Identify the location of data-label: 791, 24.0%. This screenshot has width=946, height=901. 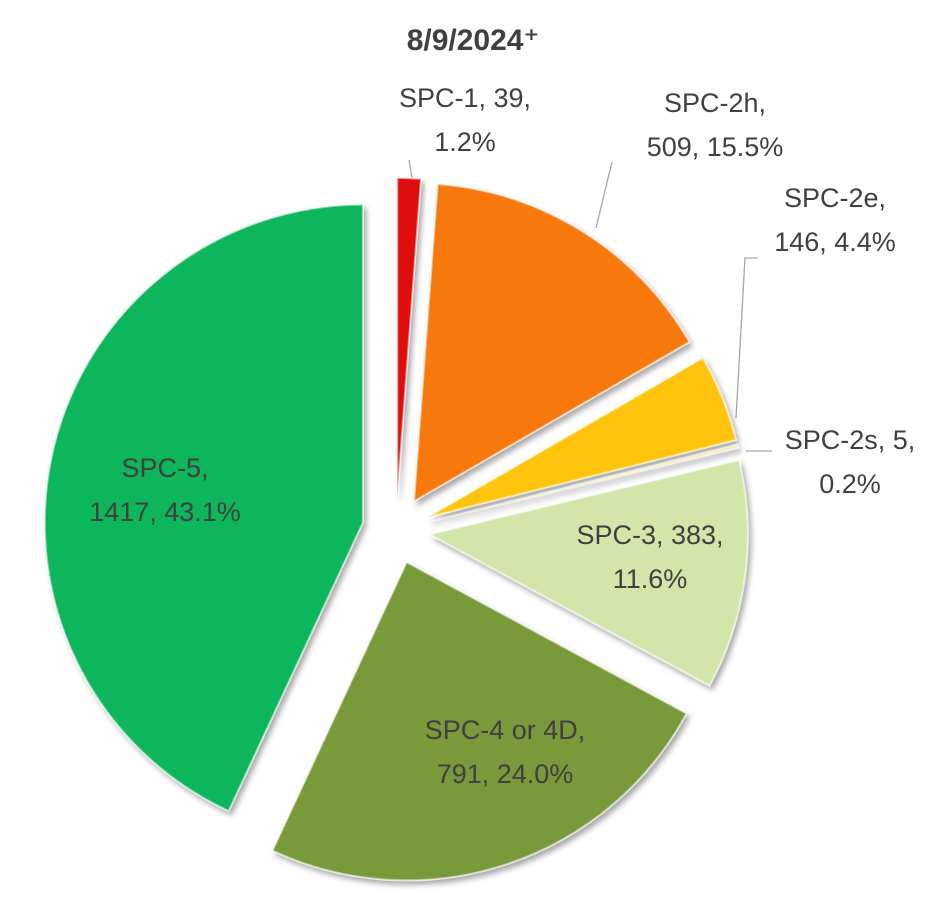
(505, 774).